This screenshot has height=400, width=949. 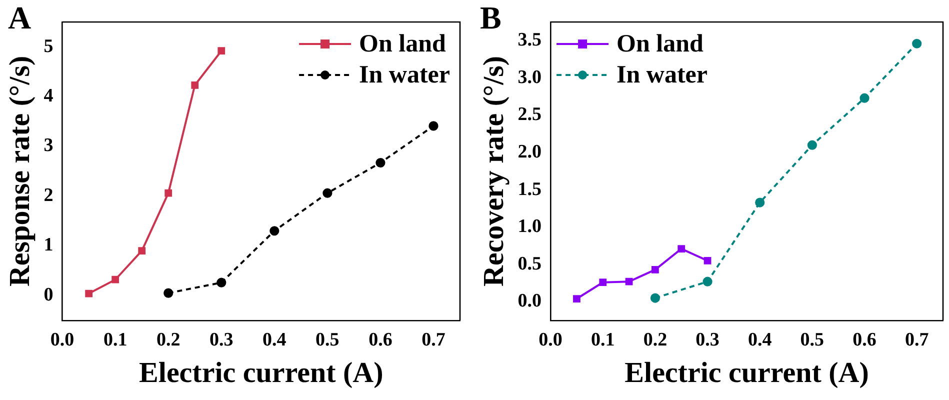 What do you see at coordinates (530, 263) in the screenshot?
I see `y-tick-label: 0.5` at bounding box center [530, 263].